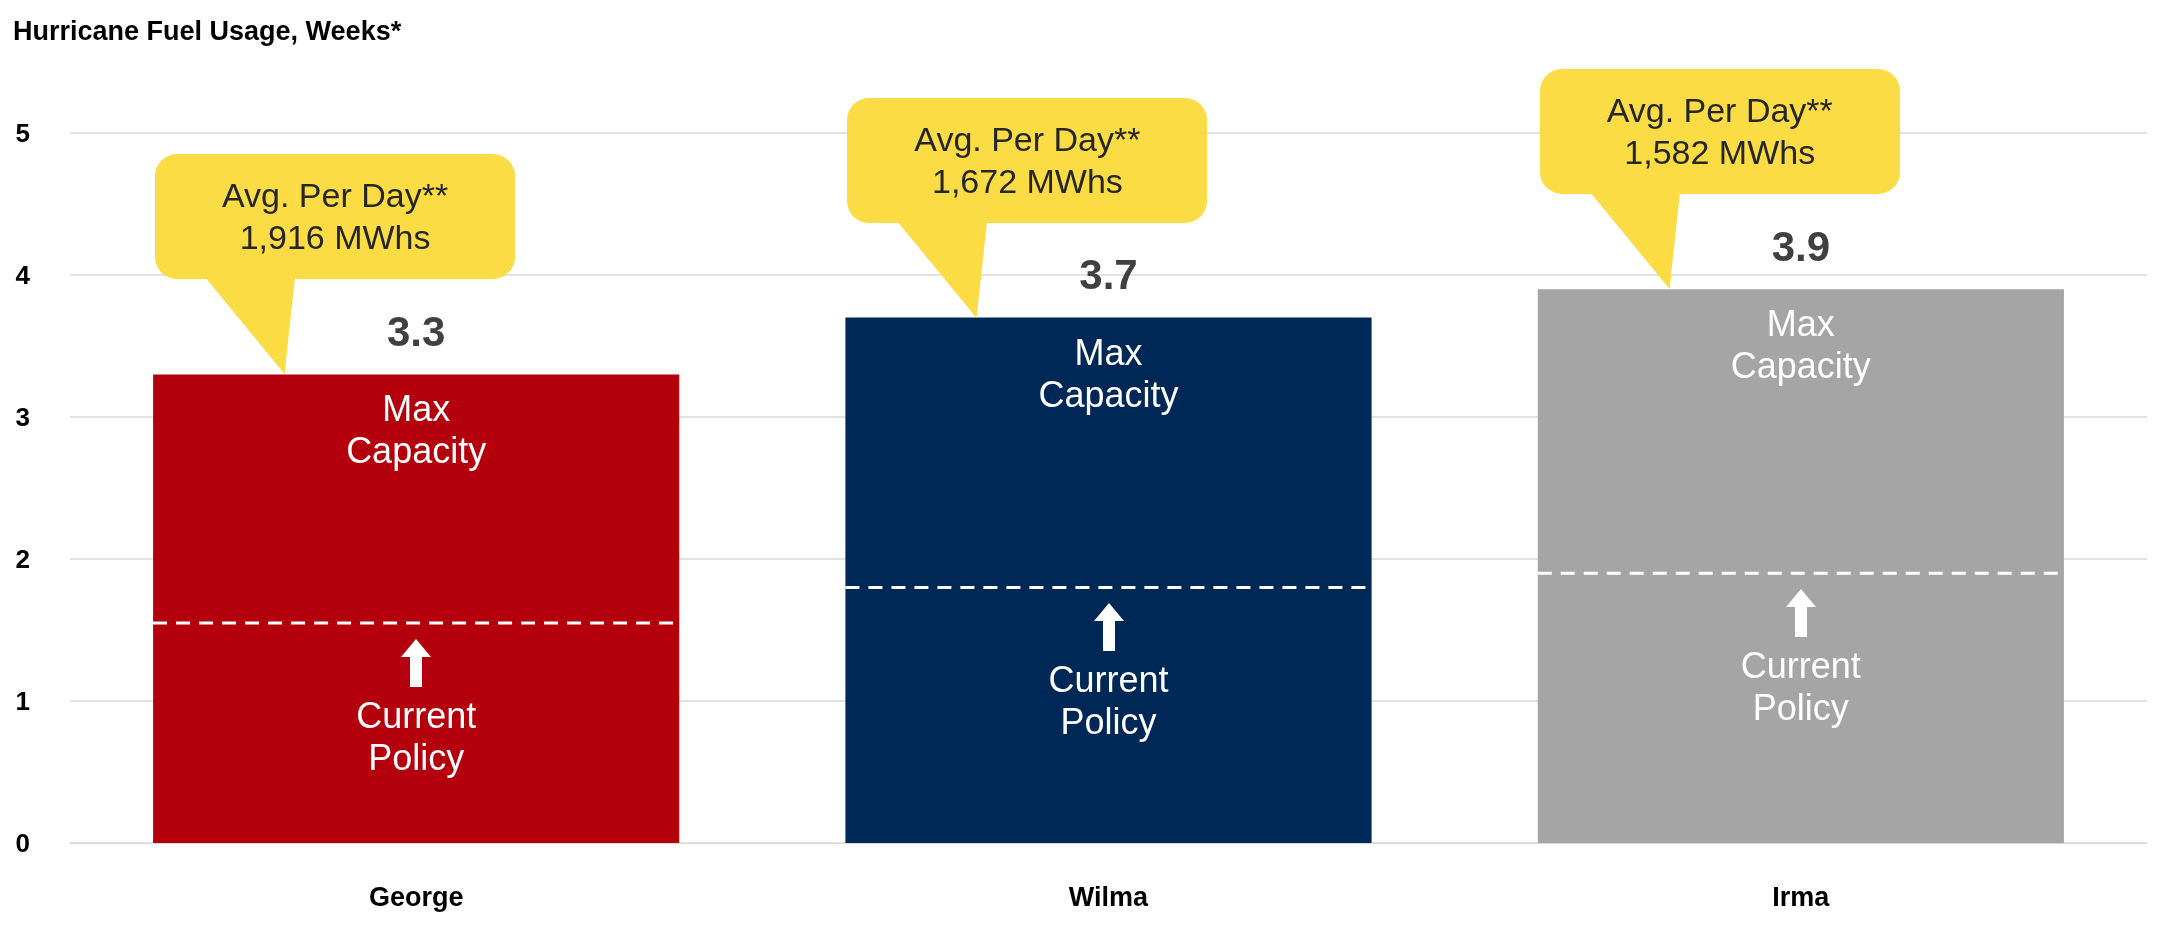  What do you see at coordinates (207, 30) in the screenshot?
I see `chart-title: Hurricane Fuel Usage, Weeks*` at bounding box center [207, 30].